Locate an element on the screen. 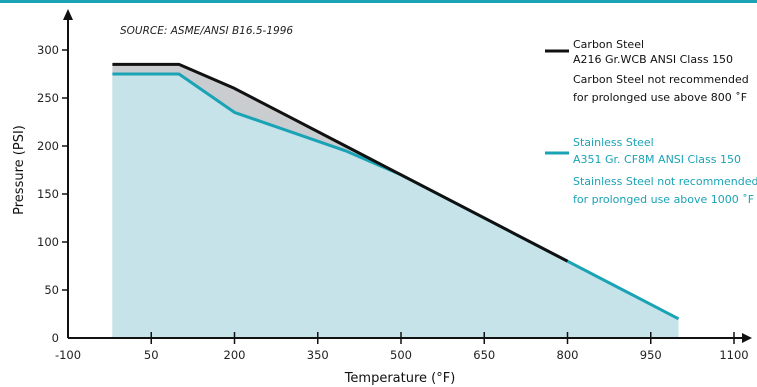 The width and height of the screenshot is (757, 387). legend-note-stainless-steel-line2: for prolonged use above 1000 ˚F is located at coordinates (663, 199).